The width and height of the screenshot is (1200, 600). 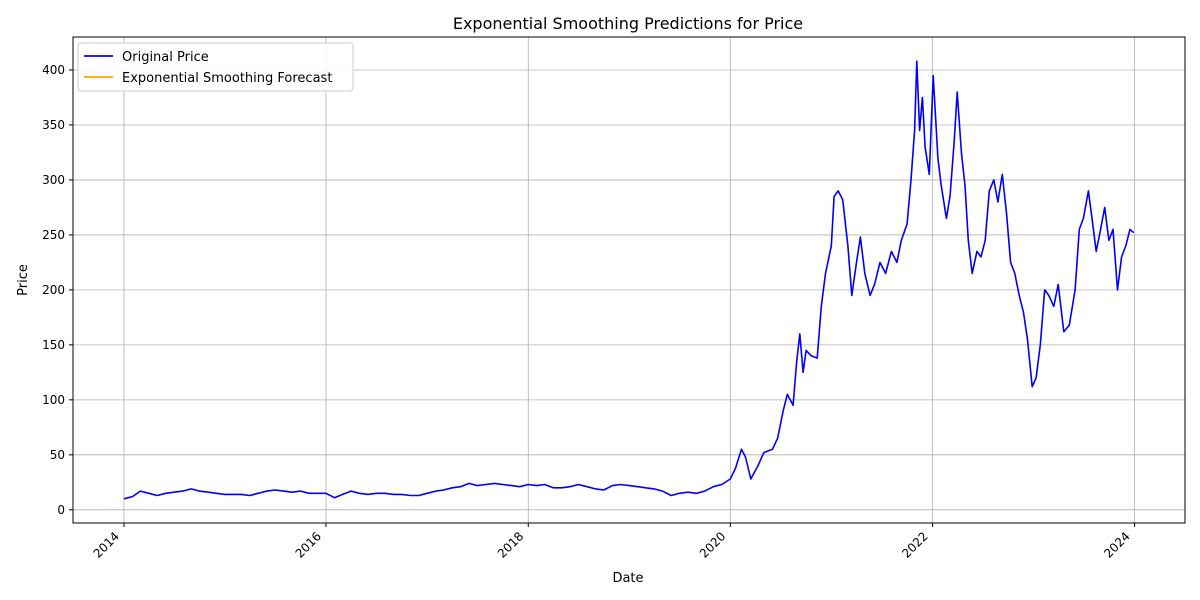 I want to click on legend-box, so click(x=215, y=67).